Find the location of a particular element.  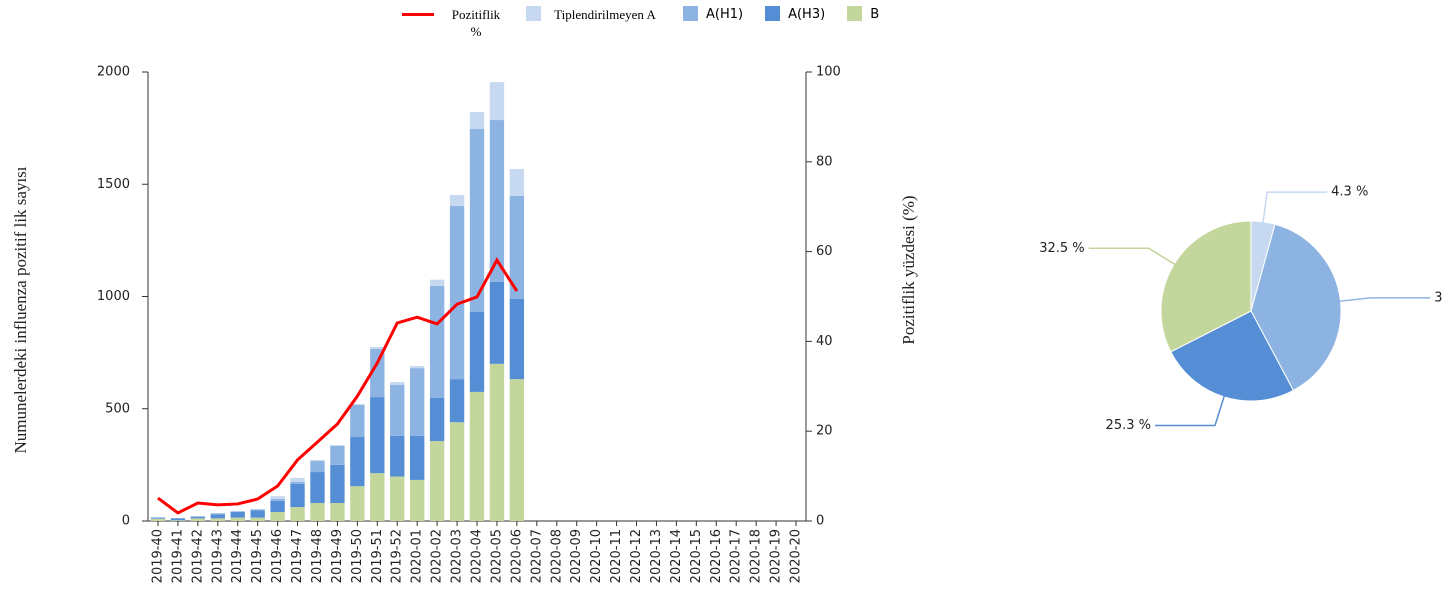

x-tick-label: 2020-16 is located at coordinates (716, 556).